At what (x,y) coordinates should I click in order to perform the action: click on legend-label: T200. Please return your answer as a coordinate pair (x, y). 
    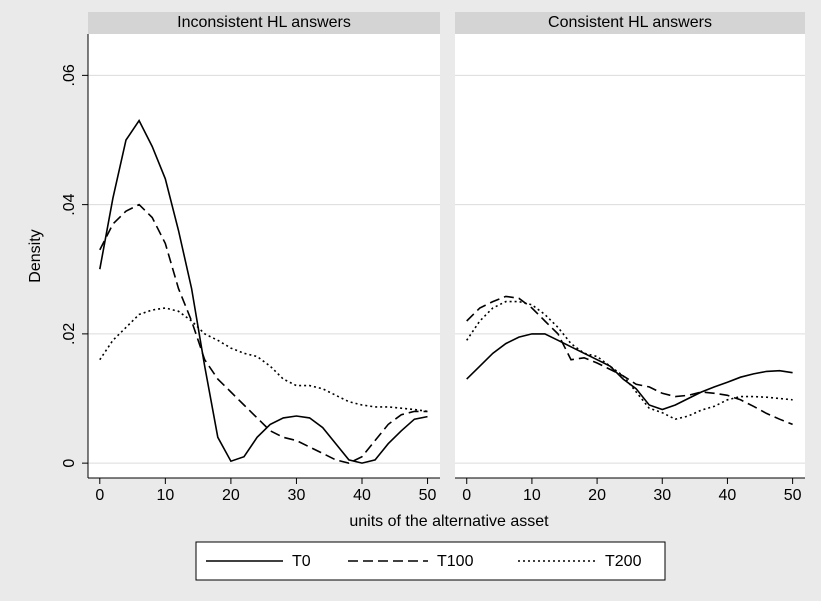
    Looking at the image, I should click on (623, 561).